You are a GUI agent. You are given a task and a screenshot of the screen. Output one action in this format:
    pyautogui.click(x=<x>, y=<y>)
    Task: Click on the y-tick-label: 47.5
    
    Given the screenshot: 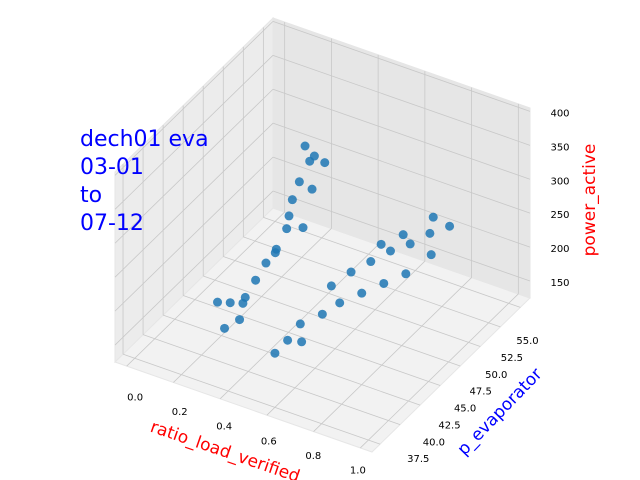 What is the action you would take?
    pyautogui.click(x=481, y=392)
    